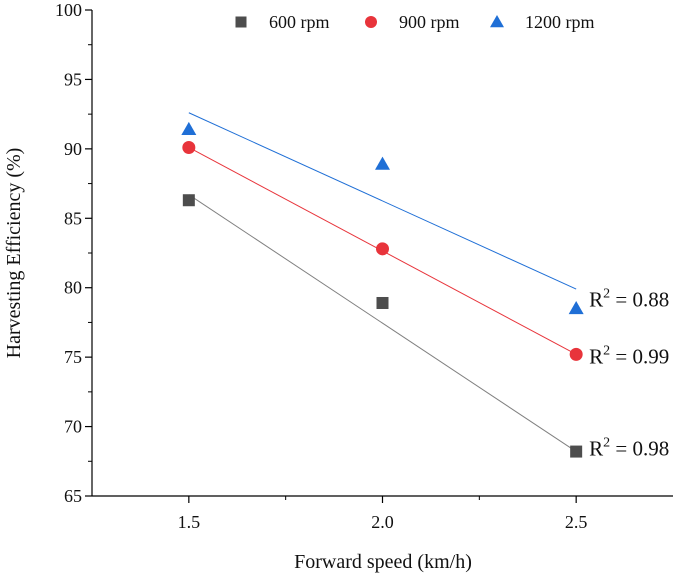  What do you see at coordinates (629, 355) in the screenshot?
I see `r2-label-900-rpm: R2 = 0.99` at bounding box center [629, 355].